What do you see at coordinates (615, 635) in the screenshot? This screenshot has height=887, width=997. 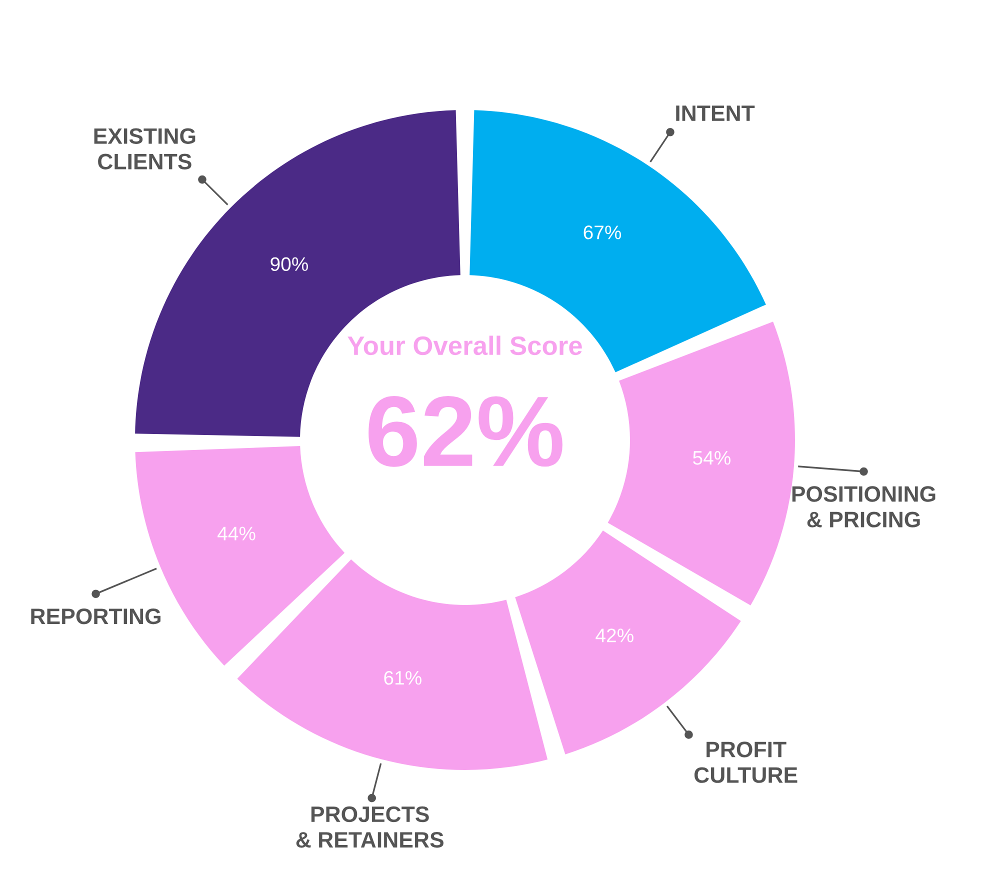 I see `data-label: 42%` at bounding box center [615, 635].